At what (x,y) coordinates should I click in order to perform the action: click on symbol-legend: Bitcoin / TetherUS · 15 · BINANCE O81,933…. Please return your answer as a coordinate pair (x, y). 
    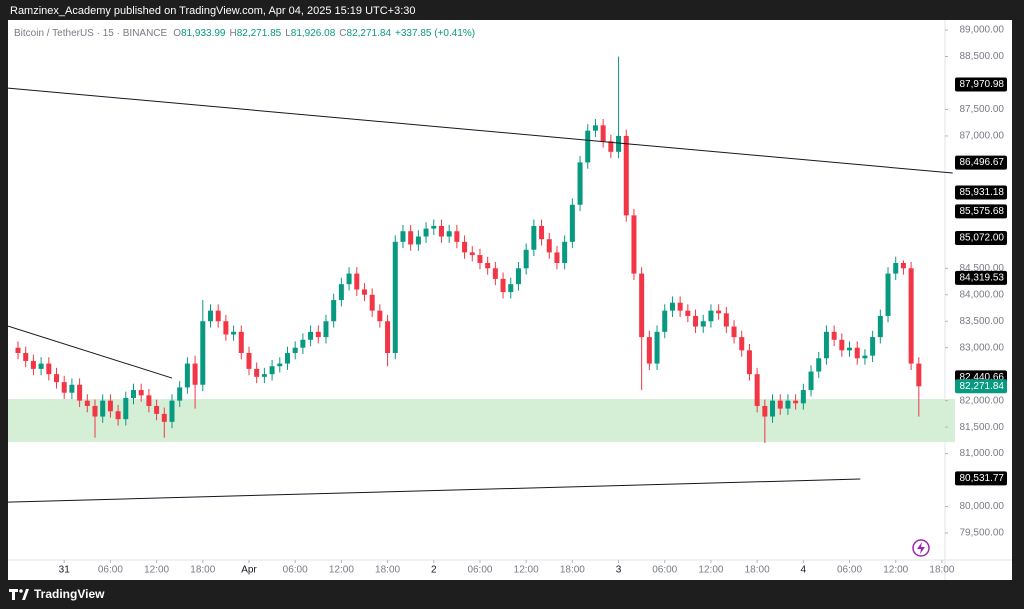
    Looking at the image, I should click on (244, 33).